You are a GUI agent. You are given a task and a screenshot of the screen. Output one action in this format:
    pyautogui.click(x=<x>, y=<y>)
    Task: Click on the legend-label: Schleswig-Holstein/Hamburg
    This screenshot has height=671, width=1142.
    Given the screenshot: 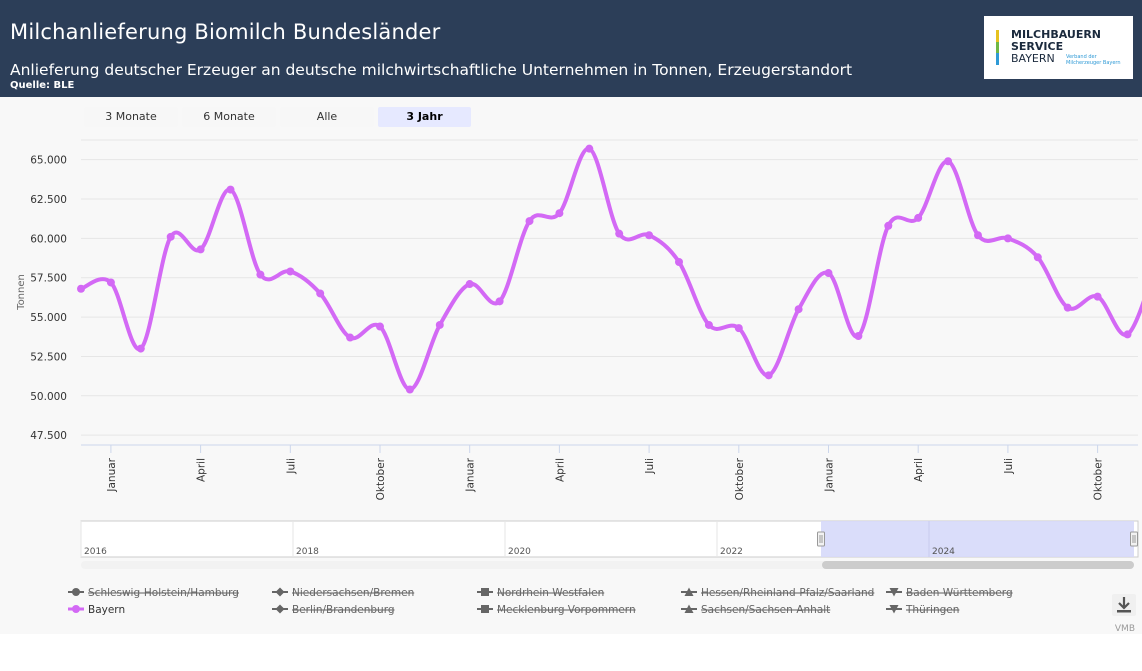 What is the action you would take?
    pyautogui.click(x=163, y=593)
    